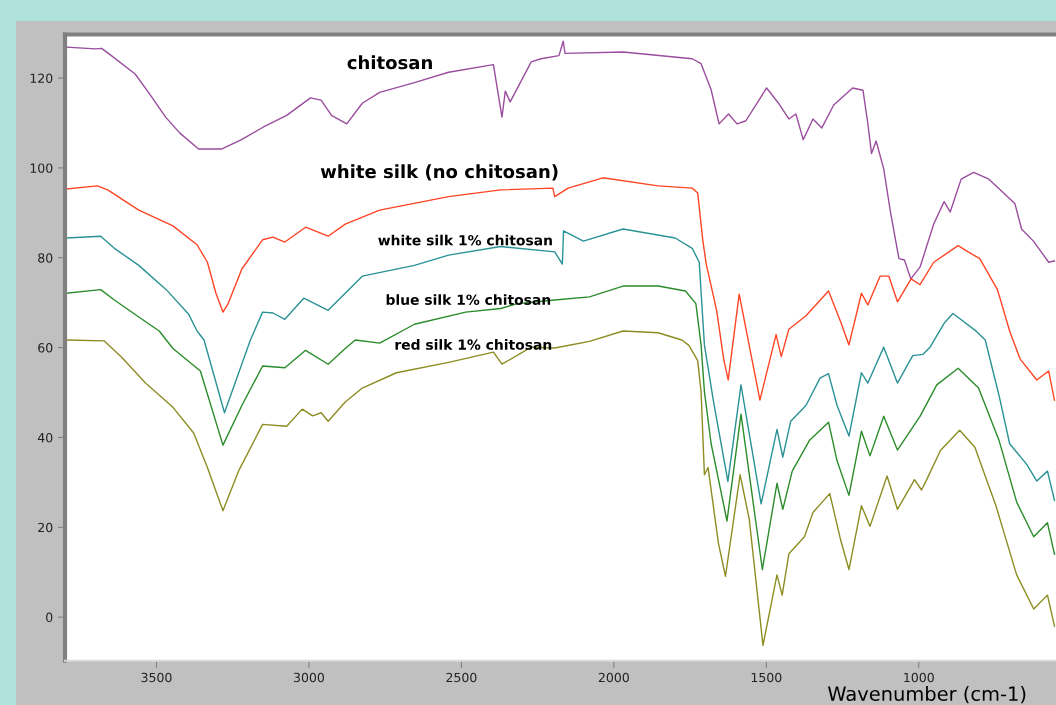 The width and height of the screenshot is (1056, 705). I want to click on x-tick-label: 1500, so click(766, 677).